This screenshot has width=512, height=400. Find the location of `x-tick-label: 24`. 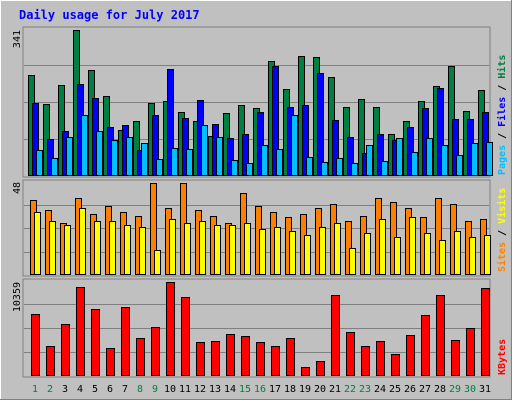

x-tick-label: 24 is located at coordinates (380, 389).